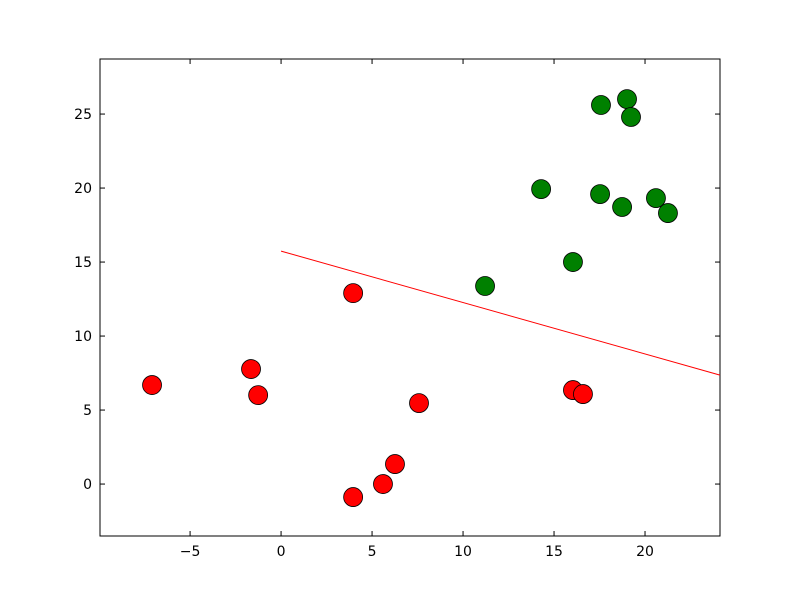 The image size is (800, 600). What do you see at coordinates (372, 552) in the screenshot?
I see `x-tick-label: 5` at bounding box center [372, 552].